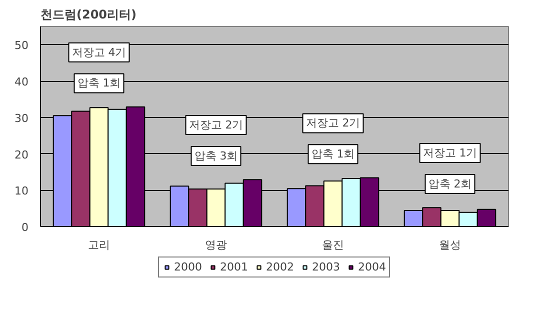  What do you see at coordinates (21, 45) in the screenshot?
I see `y-tick-label: 50` at bounding box center [21, 45].